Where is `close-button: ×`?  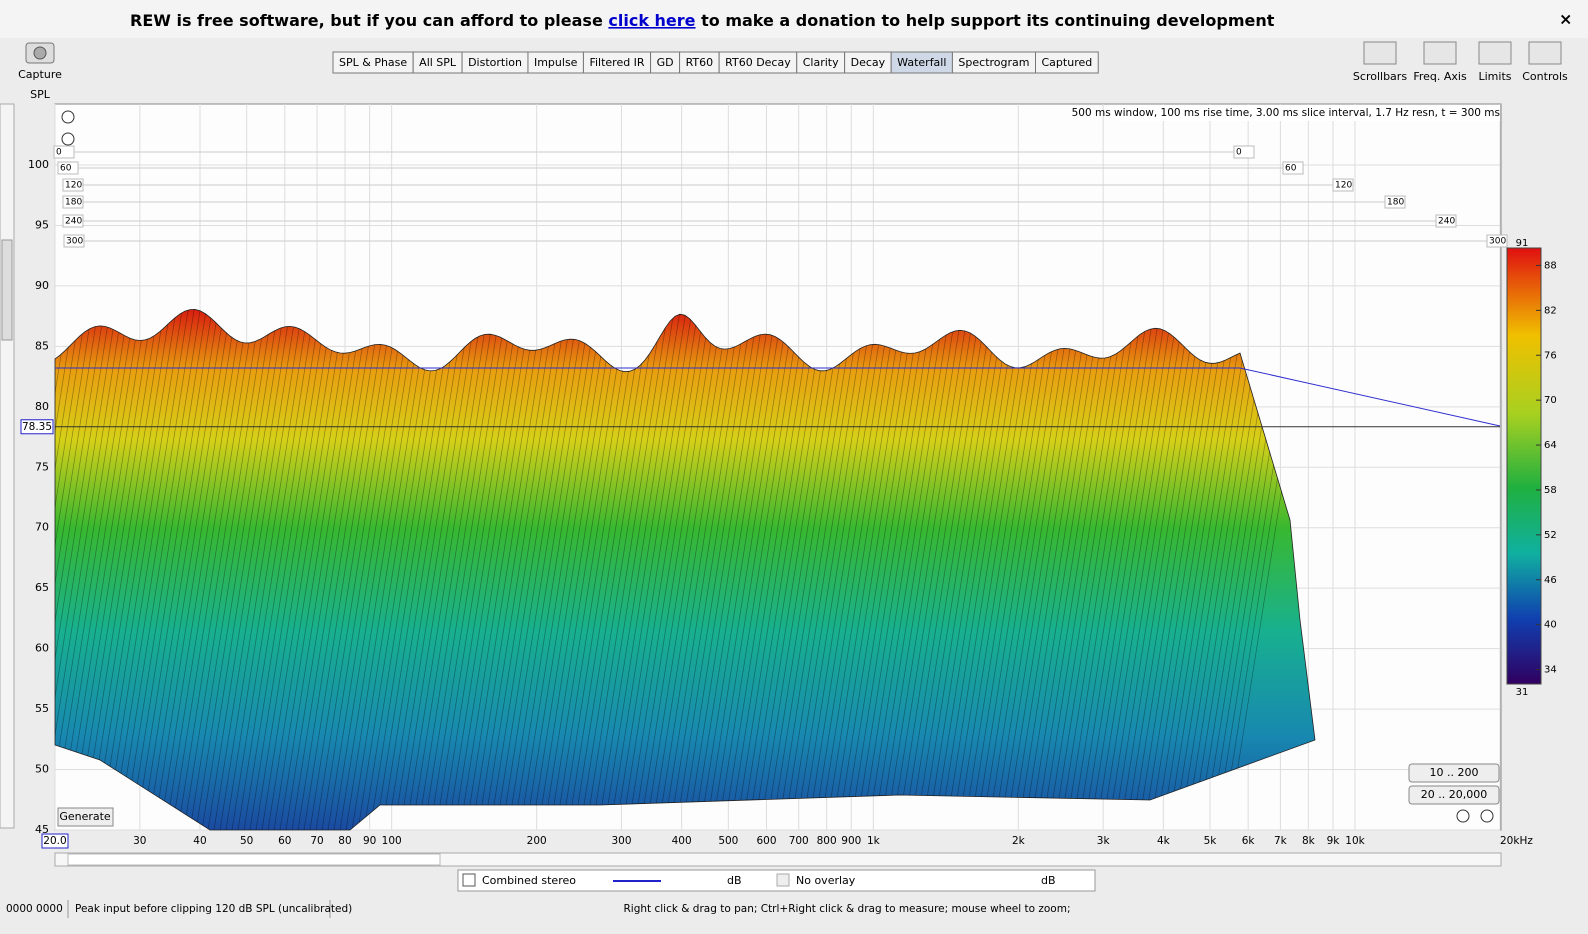
close-button: × is located at coordinates (1565, 19).